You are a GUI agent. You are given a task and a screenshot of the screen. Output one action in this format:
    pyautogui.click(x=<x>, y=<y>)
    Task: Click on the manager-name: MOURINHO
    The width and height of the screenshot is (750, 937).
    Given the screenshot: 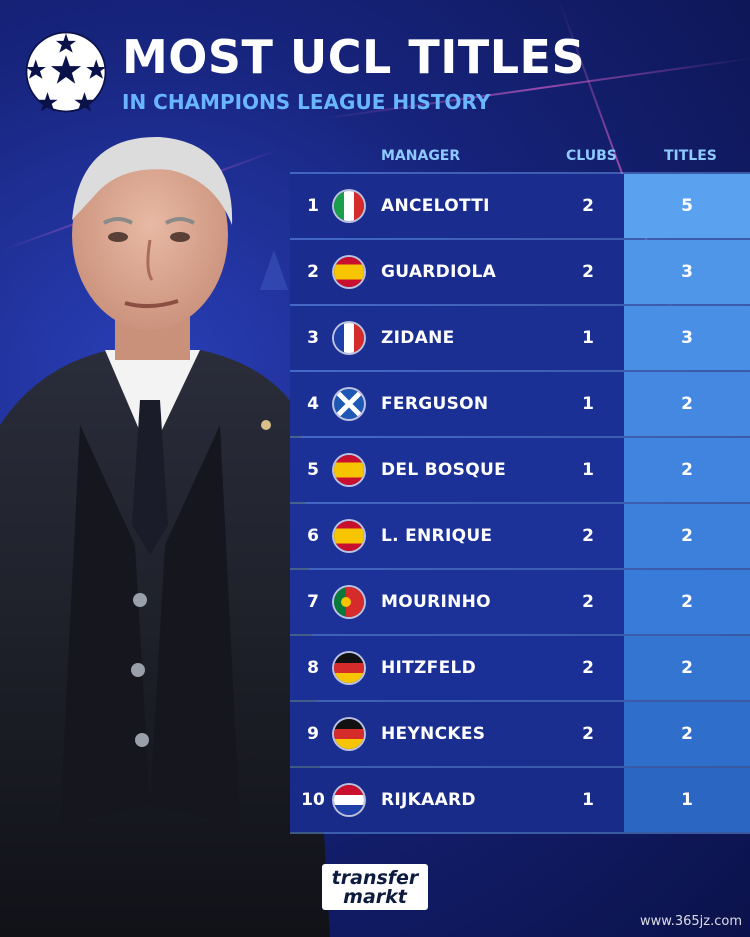 What is the action you would take?
    pyautogui.click(x=436, y=602)
    